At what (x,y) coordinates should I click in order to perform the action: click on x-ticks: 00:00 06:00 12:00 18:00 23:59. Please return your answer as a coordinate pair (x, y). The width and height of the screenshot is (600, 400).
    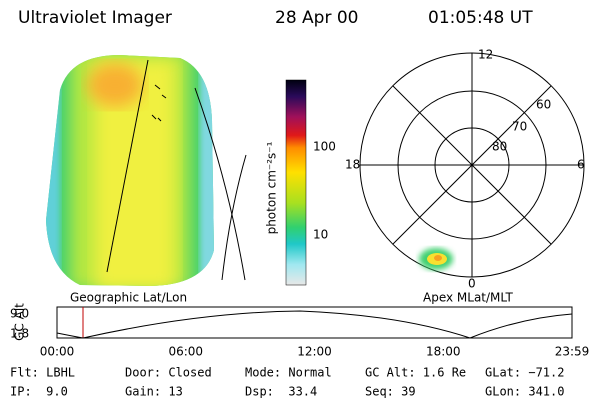
    Looking at the image, I should click on (315, 352).